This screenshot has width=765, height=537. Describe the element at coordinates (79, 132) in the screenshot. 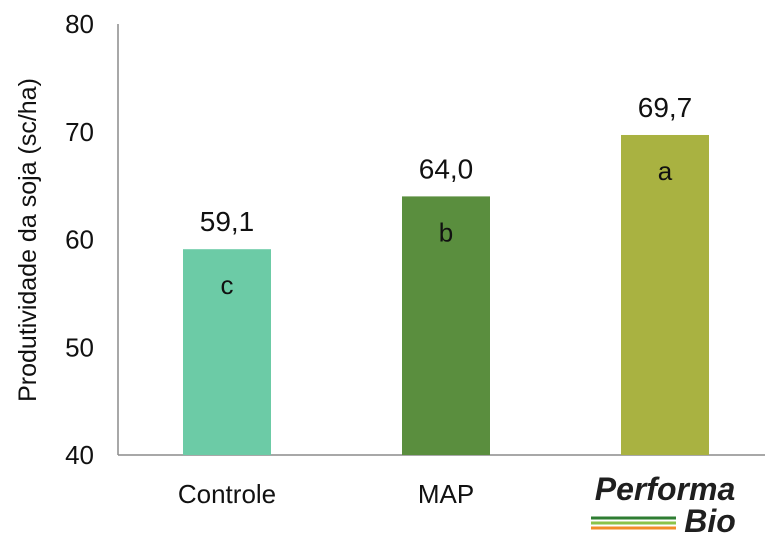

I see `y-tick-label-70: 70` at that location.